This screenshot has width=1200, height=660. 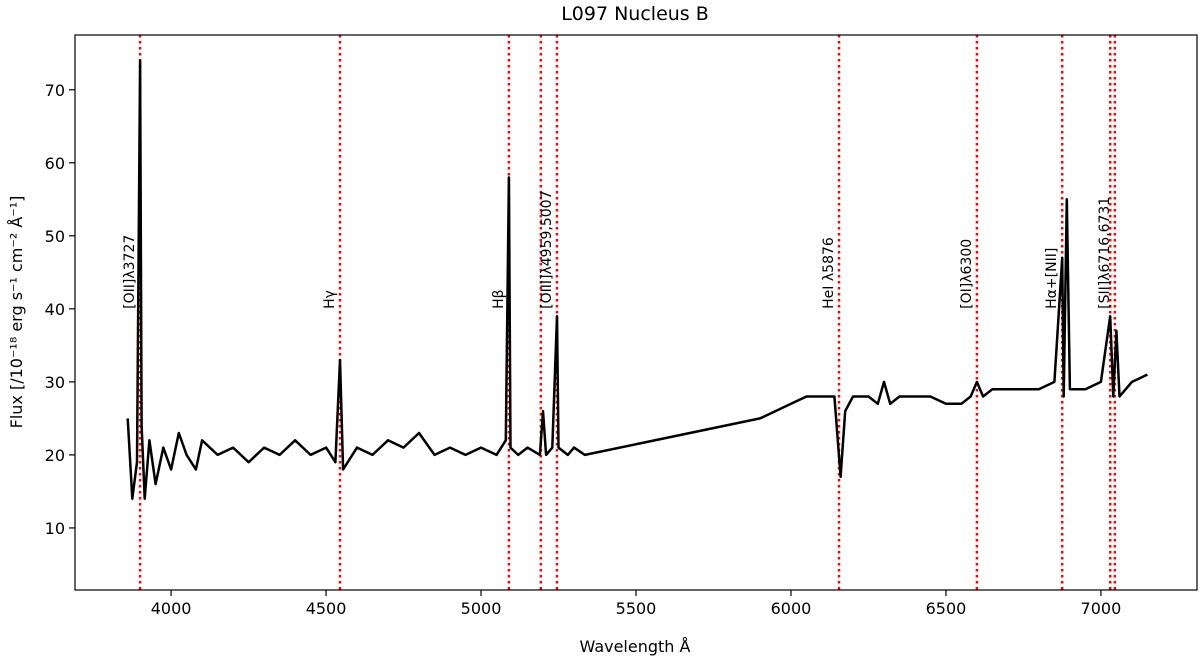 What do you see at coordinates (330, 299) in the screenshot?
I see `emission-line-label: Hγ` at bounding box center [330, 299].